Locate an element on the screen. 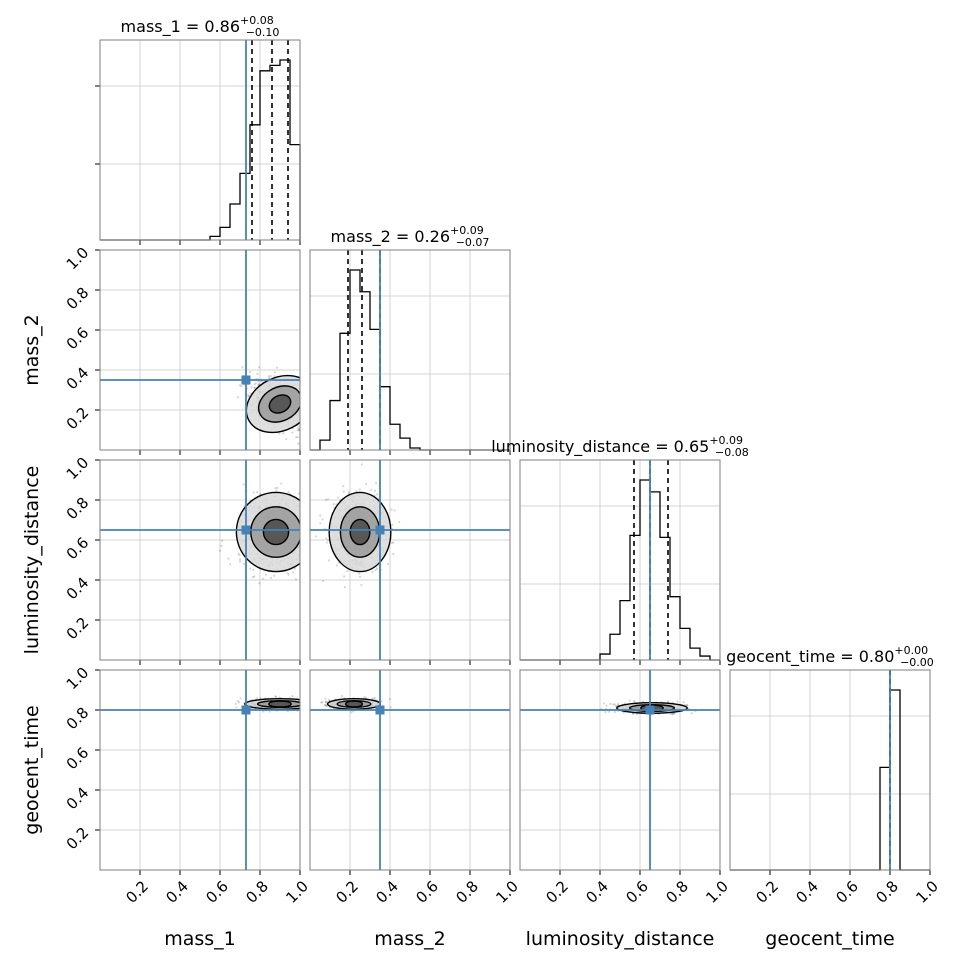 The image size is (970, 970). panel-geocent_time-vs-mass_1: 0.2 0.4 0.6 0.8 1.0 is located at coordinates (182, 769).